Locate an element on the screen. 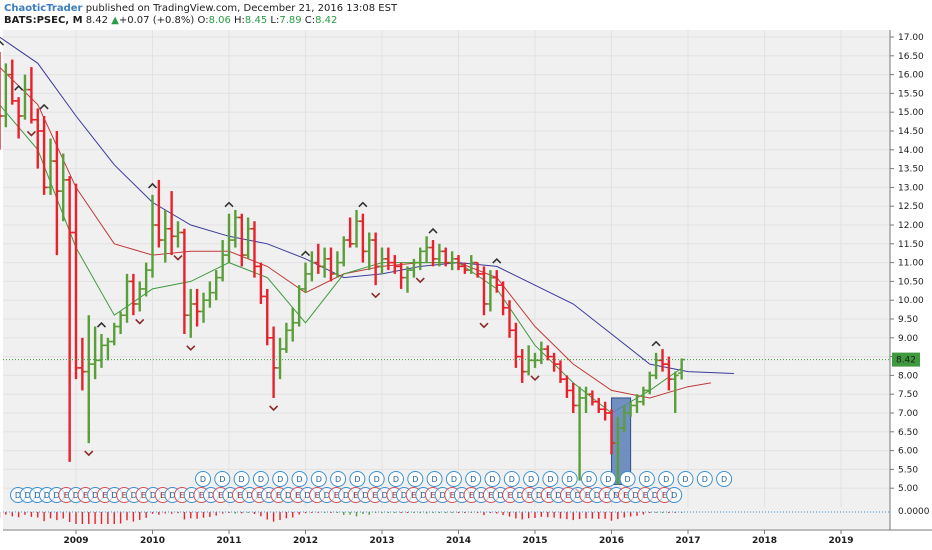 The width and height of the screenshot is (932, 550). oscillator-histogram is located at coordinates (445, 517).